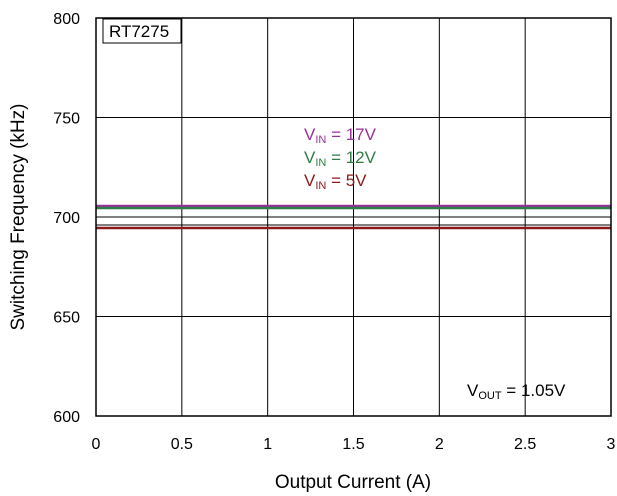 The width and height of the screenshot is (617, 496). I want to click on x-tick-label: 1.5, so click(353, 444).